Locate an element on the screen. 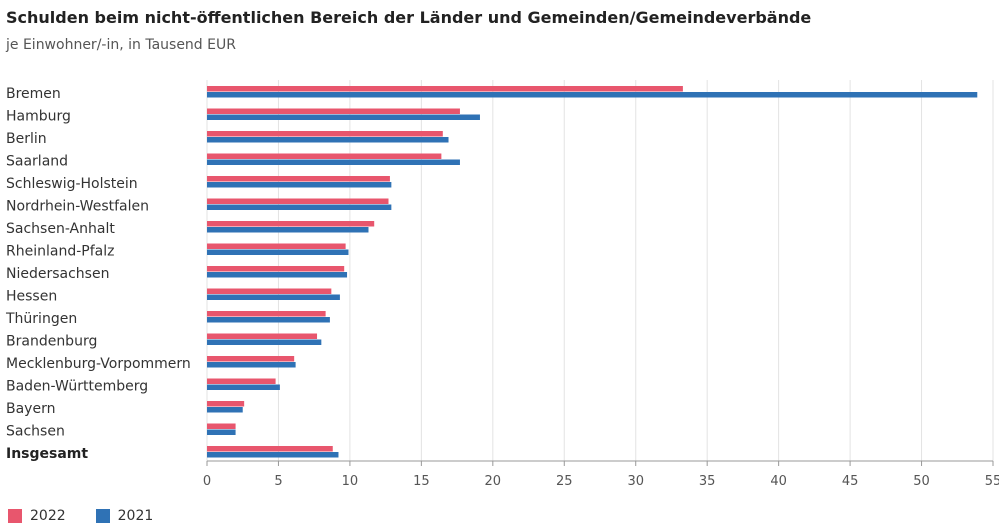 The image size is (999, 527). category-label: Mecklenburg-Vorpommern is located at coordinates (98, 364).